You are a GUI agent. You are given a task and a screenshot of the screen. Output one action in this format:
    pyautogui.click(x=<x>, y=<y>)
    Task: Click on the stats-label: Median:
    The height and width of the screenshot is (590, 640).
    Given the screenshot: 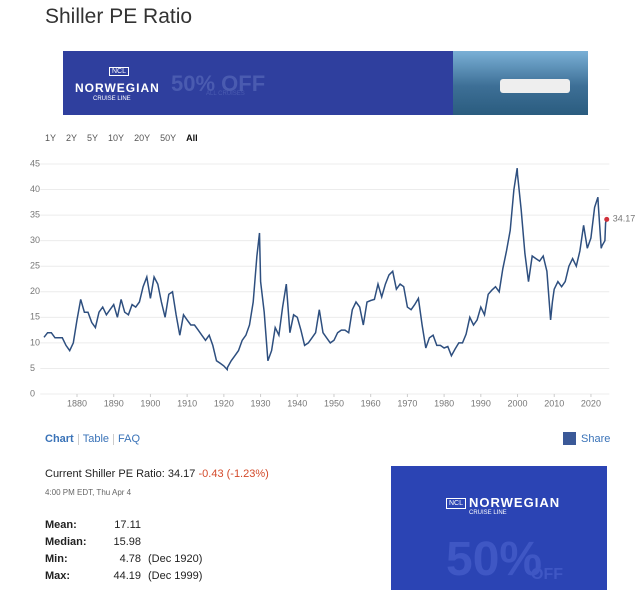 What is the action you would take?
    pyautogui.click(x=66, y=542)
    